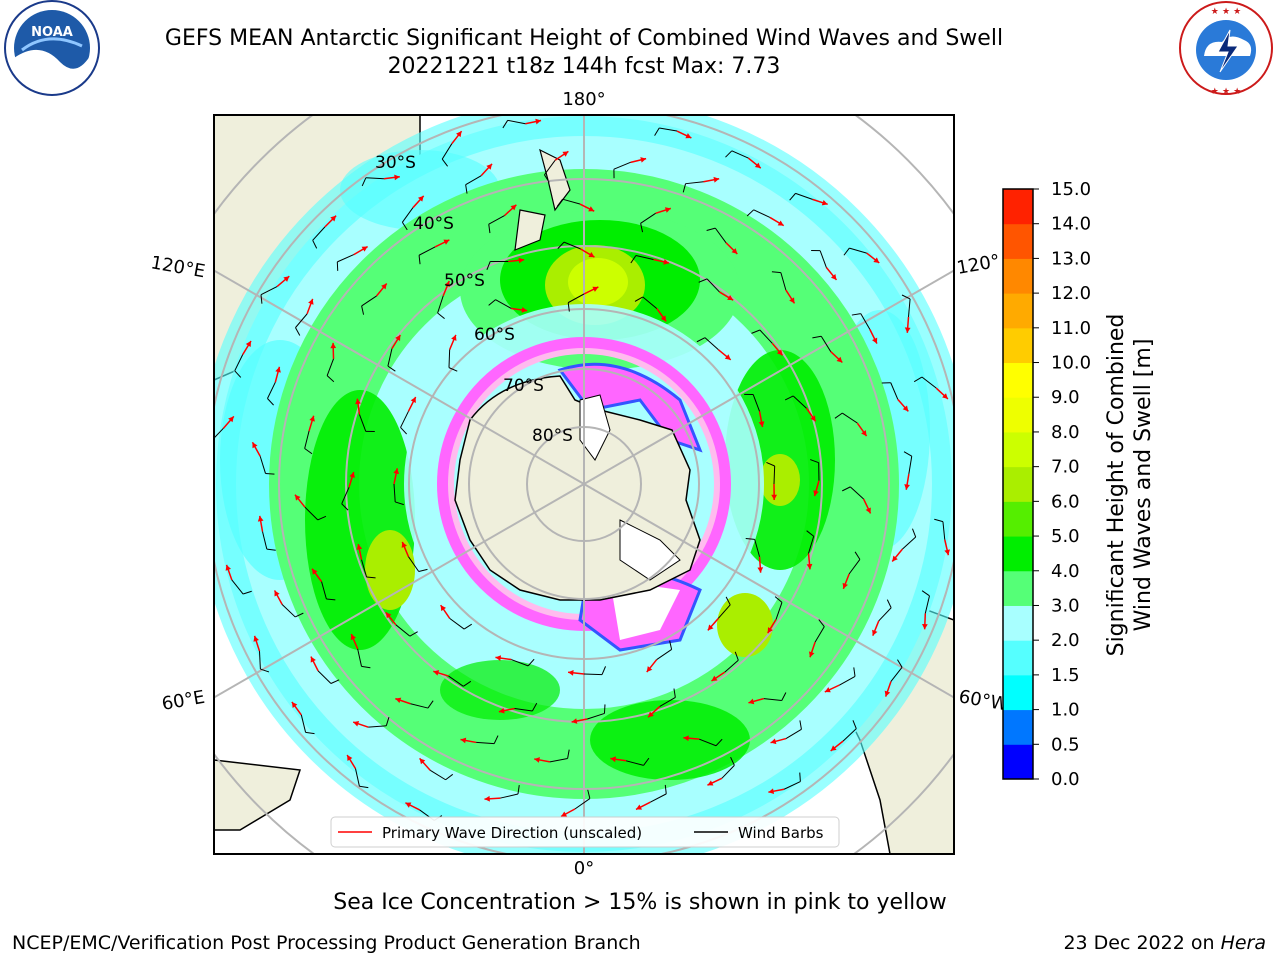 The image size is (1280, 960). Describe the element at coordinates (1065, 571) in the screenshot. I see `colorbar-tick-label: 4.0` at that location.